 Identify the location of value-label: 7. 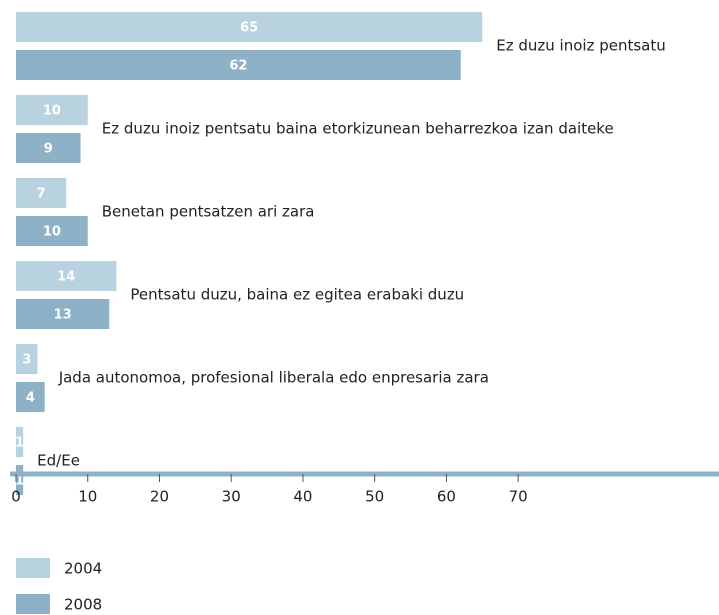
(41, 194).